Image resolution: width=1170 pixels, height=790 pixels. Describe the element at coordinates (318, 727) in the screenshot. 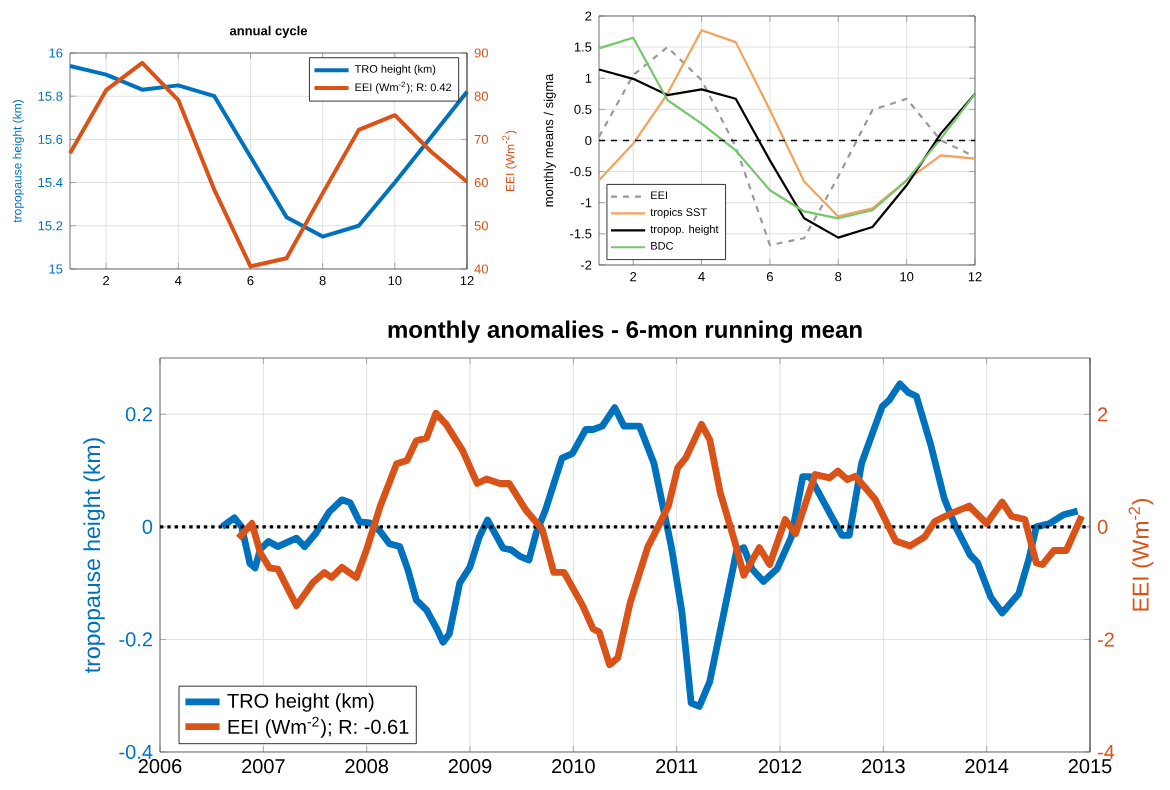

I see `legend-label: EEI (Wm$^{-2}$); R: -0.61` at that location.